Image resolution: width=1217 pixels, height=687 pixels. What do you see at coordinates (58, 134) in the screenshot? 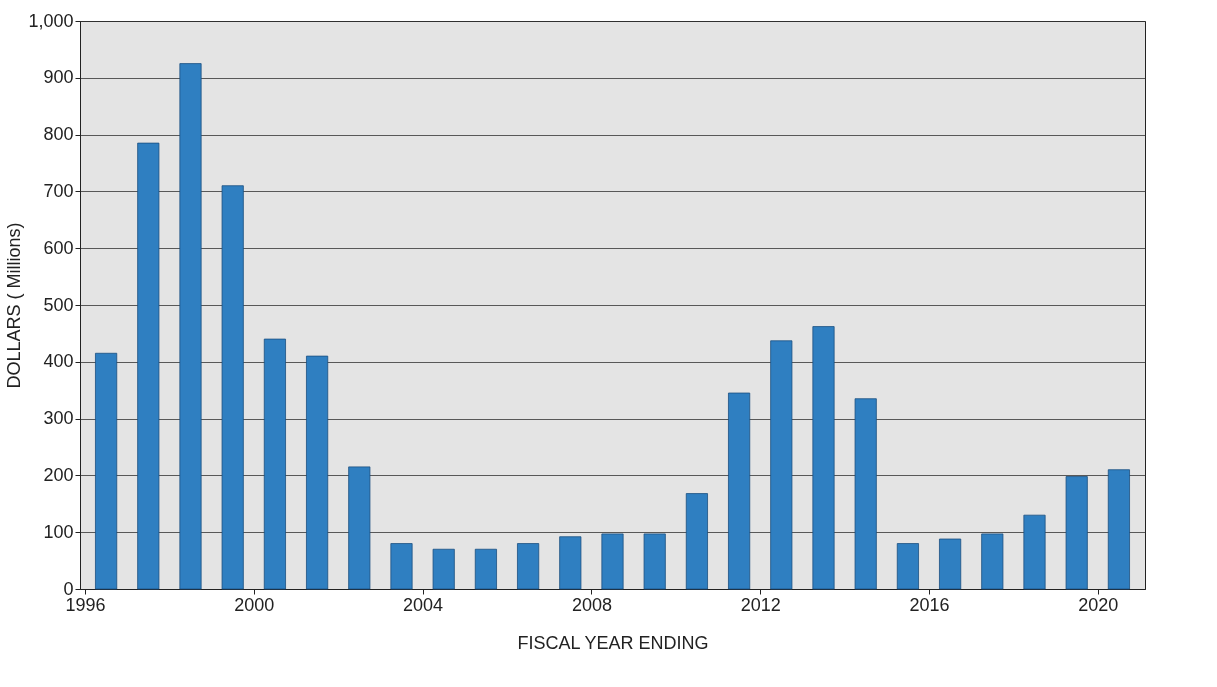
I see `y-tick-label: 800` at bounding box center [58, 134].